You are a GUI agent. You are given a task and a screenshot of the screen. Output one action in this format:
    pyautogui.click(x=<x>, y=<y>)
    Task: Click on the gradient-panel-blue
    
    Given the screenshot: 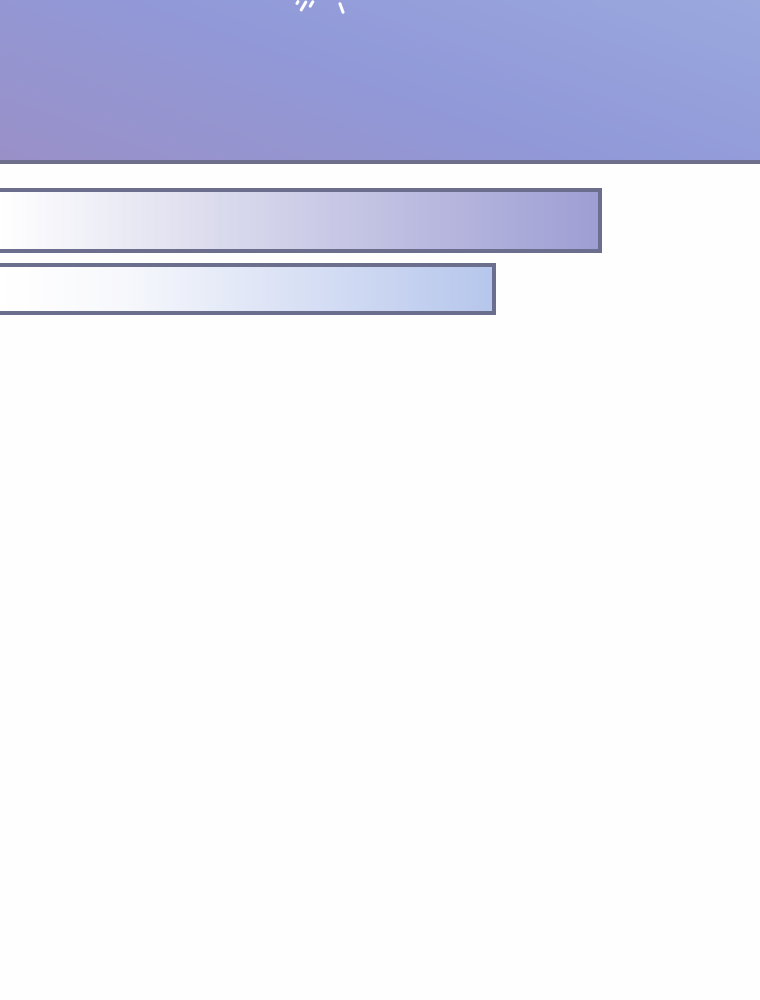 What is the action you would take?
    pyautogui.click(x=248, y=289)
    